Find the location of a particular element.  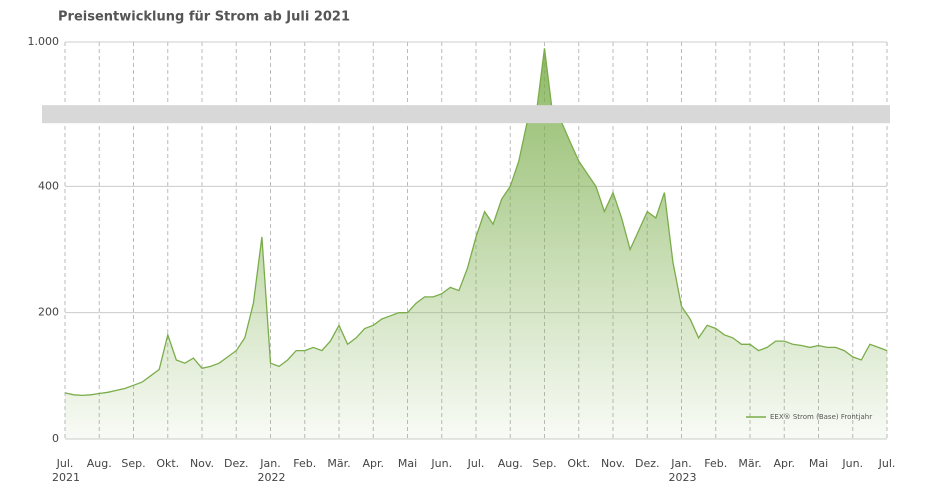

x-tick-label-line: 2022 is located at coordinates (272, 477).